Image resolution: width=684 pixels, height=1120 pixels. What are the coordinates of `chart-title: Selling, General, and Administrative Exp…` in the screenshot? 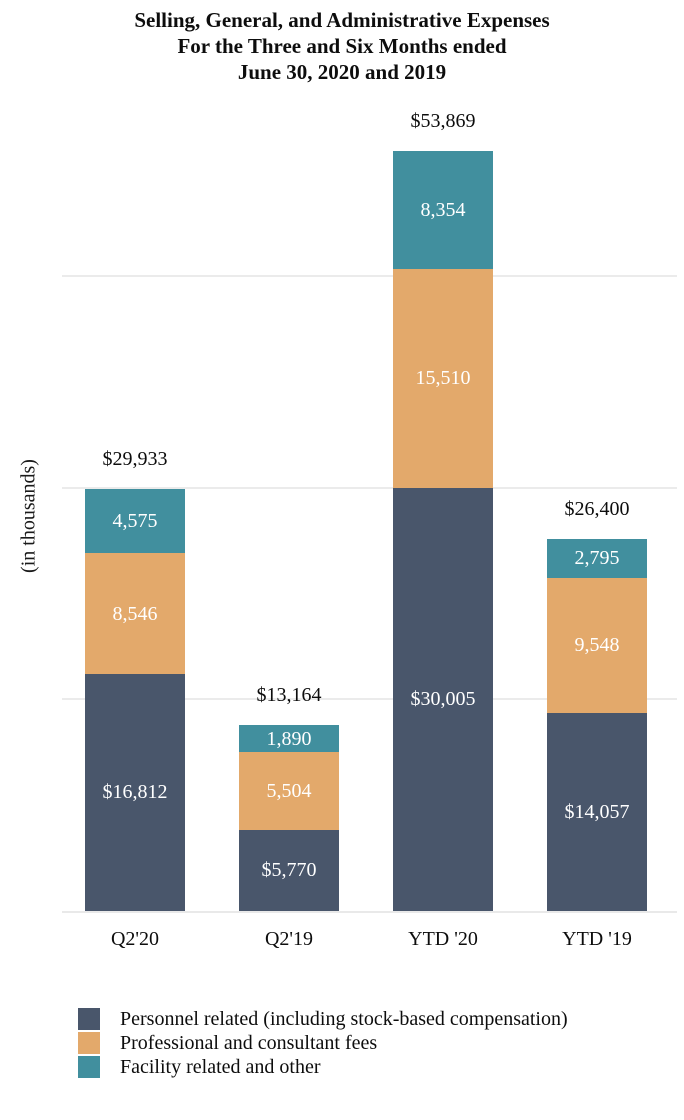 It's located at (342, 46).